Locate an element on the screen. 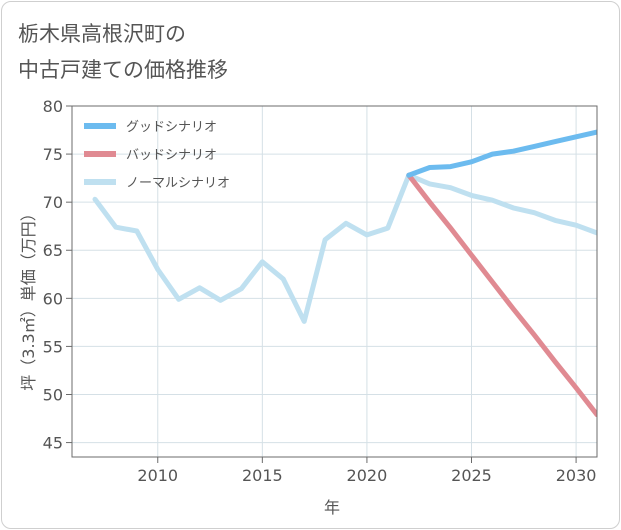  legend-label-normal: ノーマルシナリオ is located at coordinates (178, 183).